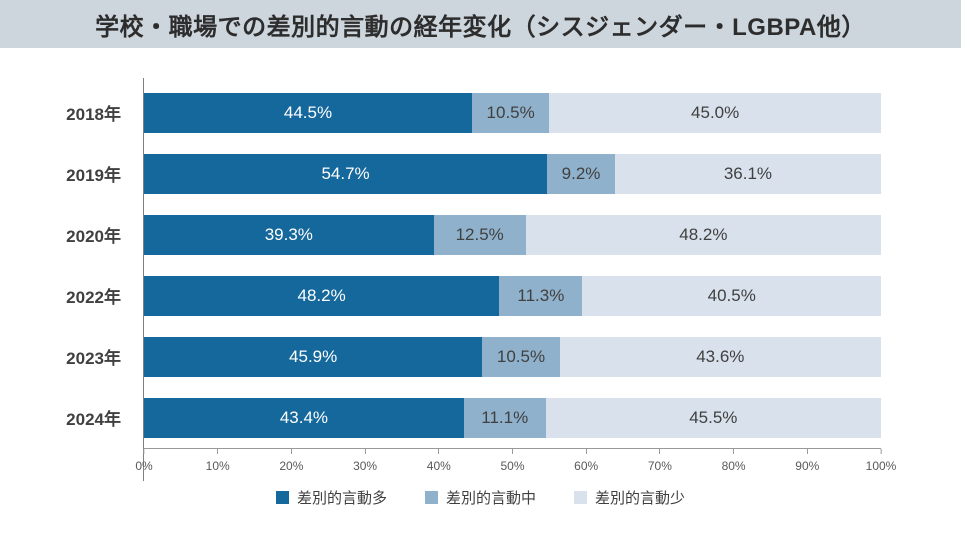  What do you see at coordinates (304, 417) in the screenshot?
I see `bar-segment-high: 43.4%` at bounding box center [304, 417].